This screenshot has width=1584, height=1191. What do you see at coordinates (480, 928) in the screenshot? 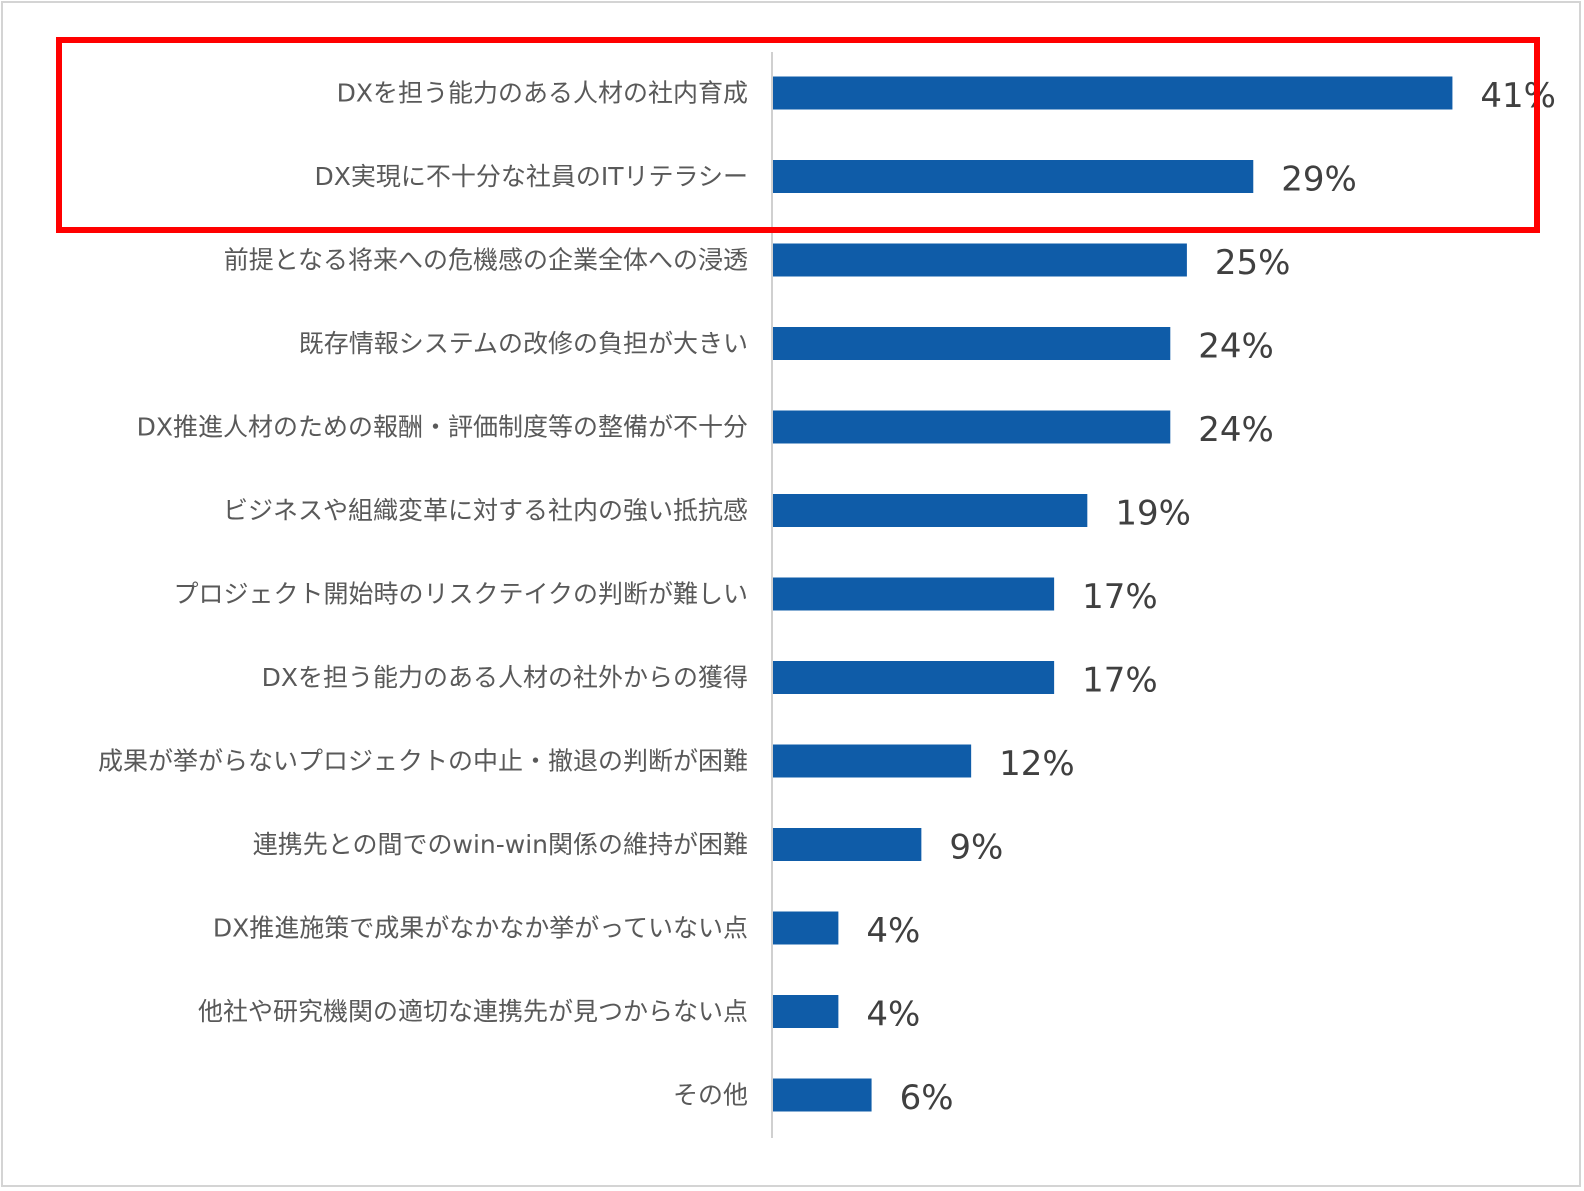
I see `category-label: DX推進施策で成果がなかなか挙がっていない点` at bounding box center [480, 928].